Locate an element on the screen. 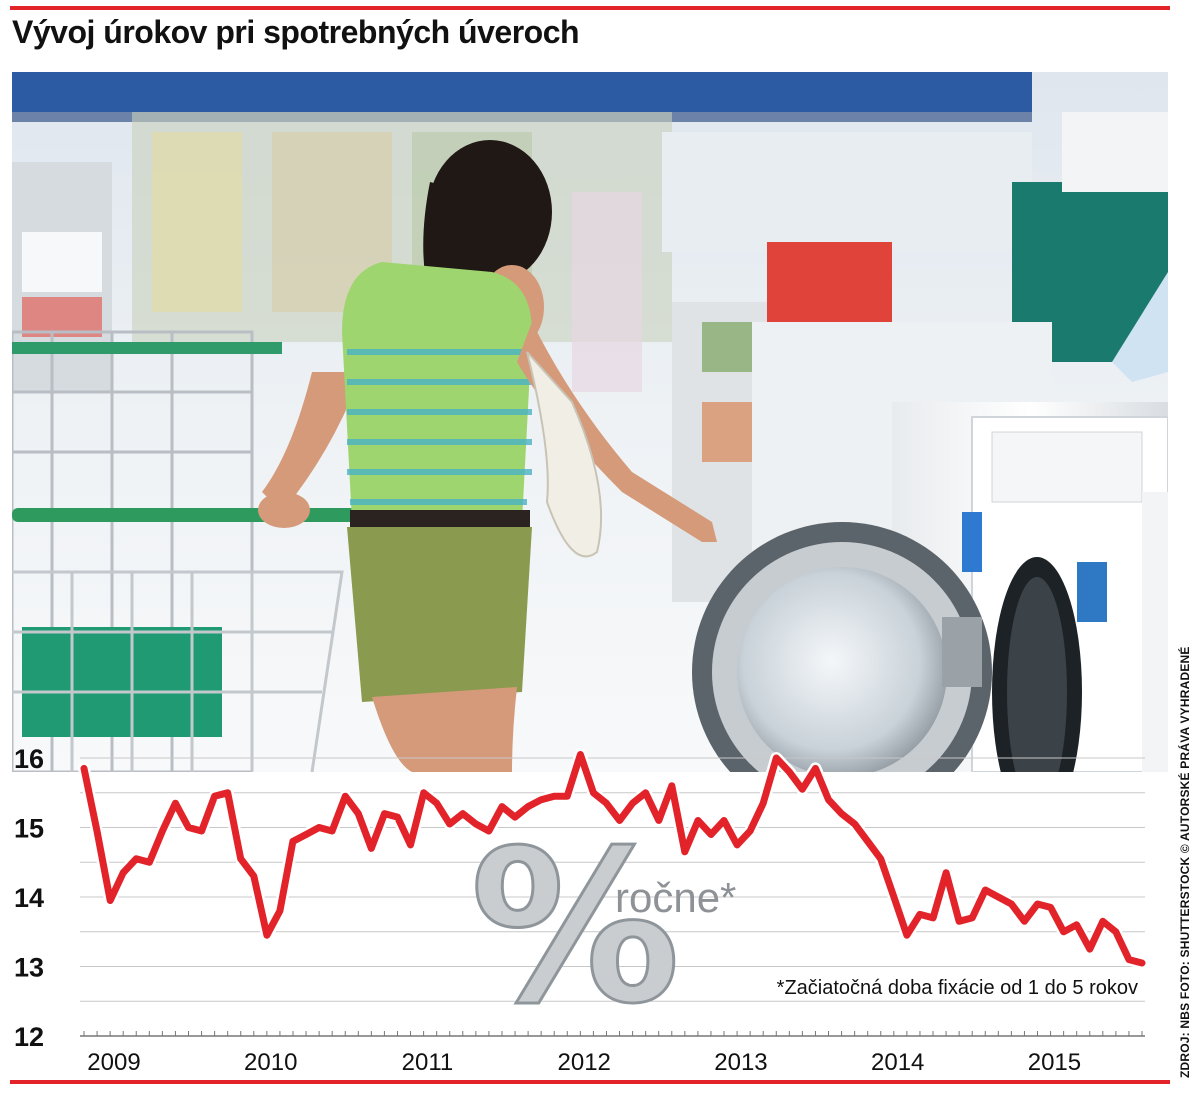 The width and height of the screenshot is (1200, 1116). footnote-background is located at coordinates (947, 985).